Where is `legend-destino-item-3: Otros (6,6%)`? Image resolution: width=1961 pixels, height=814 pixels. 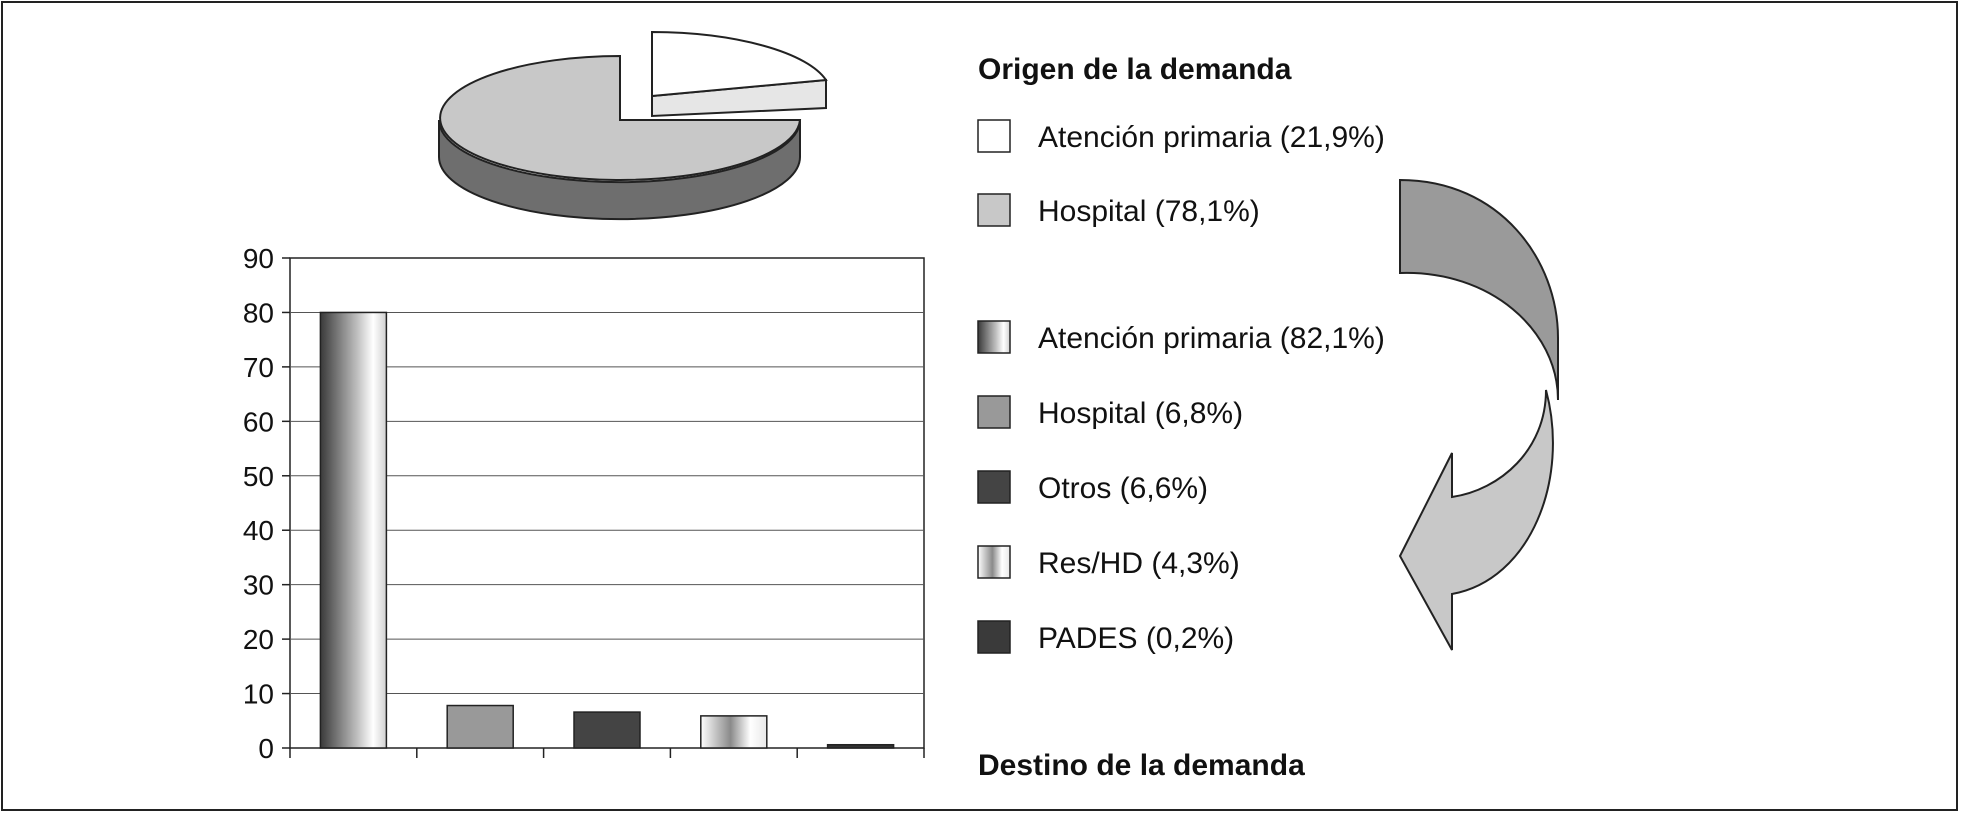
legend-destino-item-3: Otros (6,6%) is located at coordinates (1123, 488).